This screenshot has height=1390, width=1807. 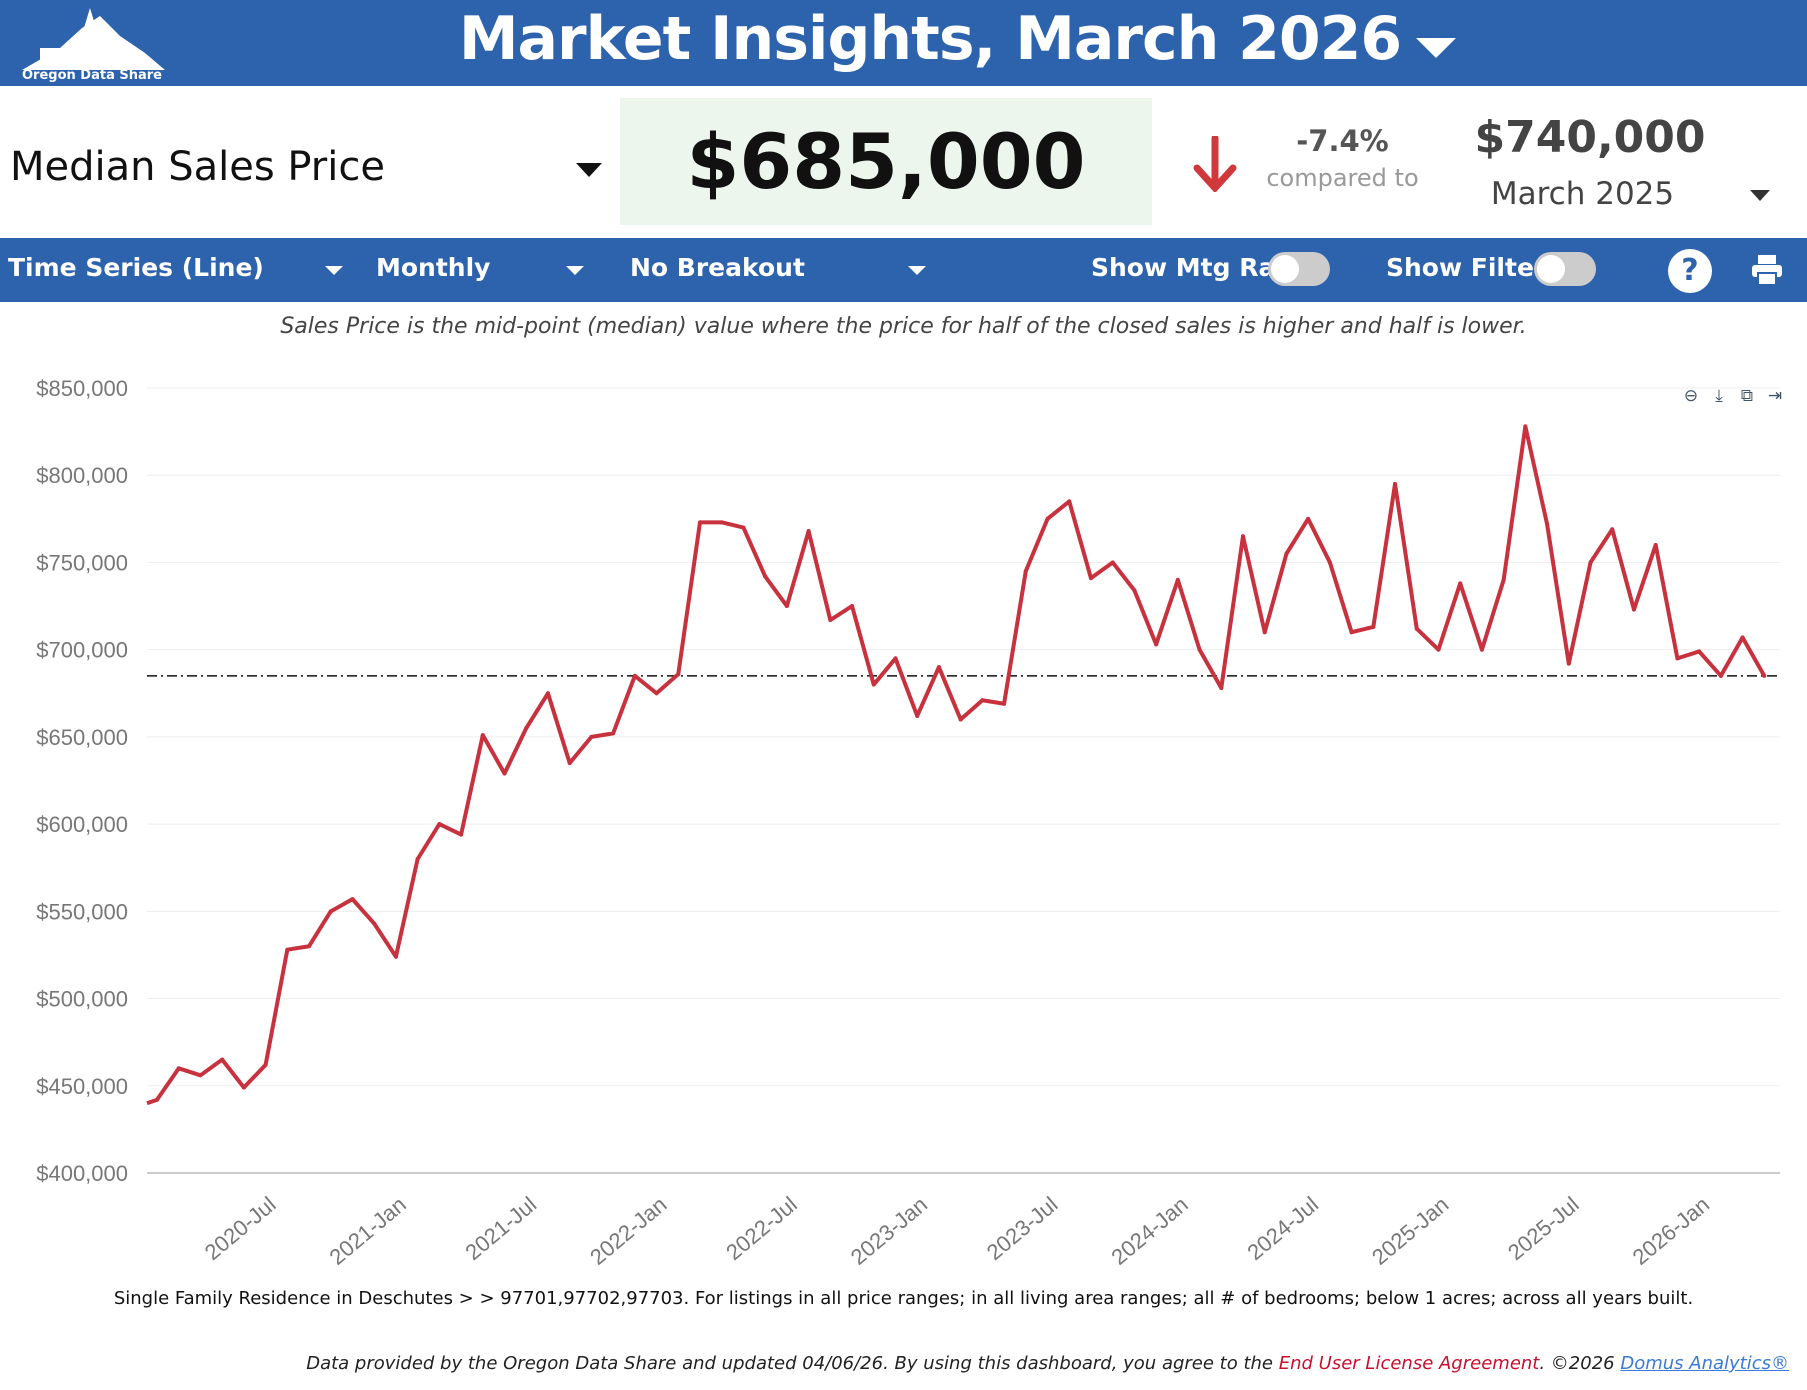 I want to click on print-icon, so click(x=1767, y=270).